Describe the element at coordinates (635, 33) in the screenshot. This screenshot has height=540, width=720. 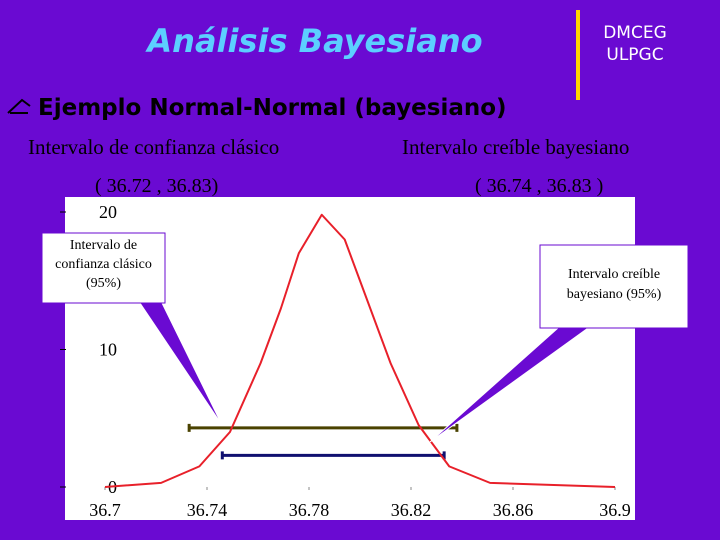
I see `org-line: DMCEG` at that location.